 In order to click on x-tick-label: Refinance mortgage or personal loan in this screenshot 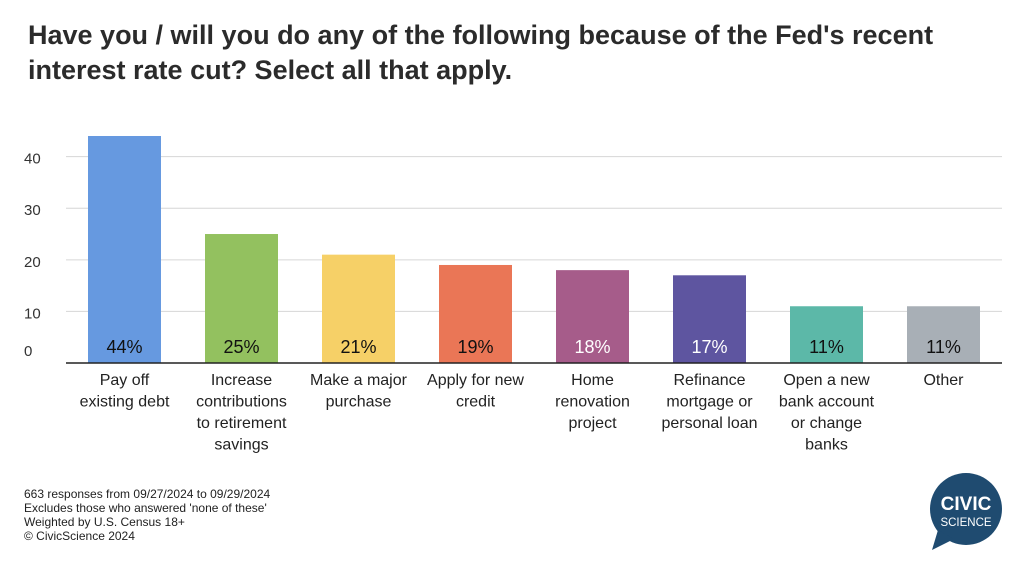, I will do `click(709, 402)`.